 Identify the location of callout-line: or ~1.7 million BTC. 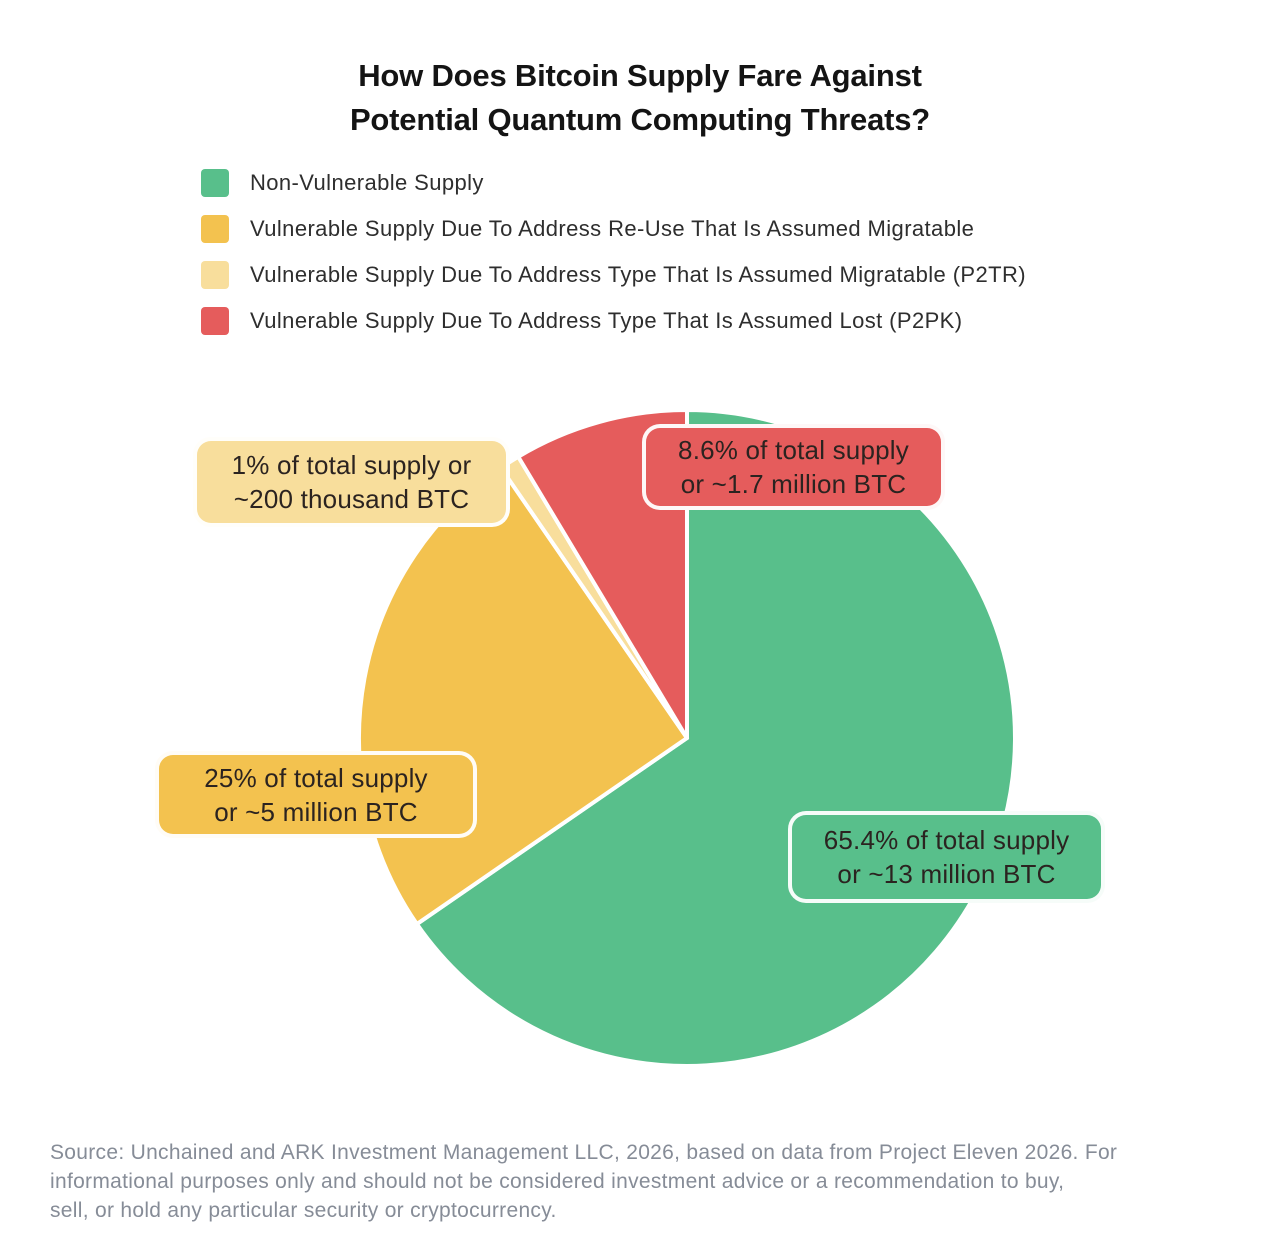
(793, 484).